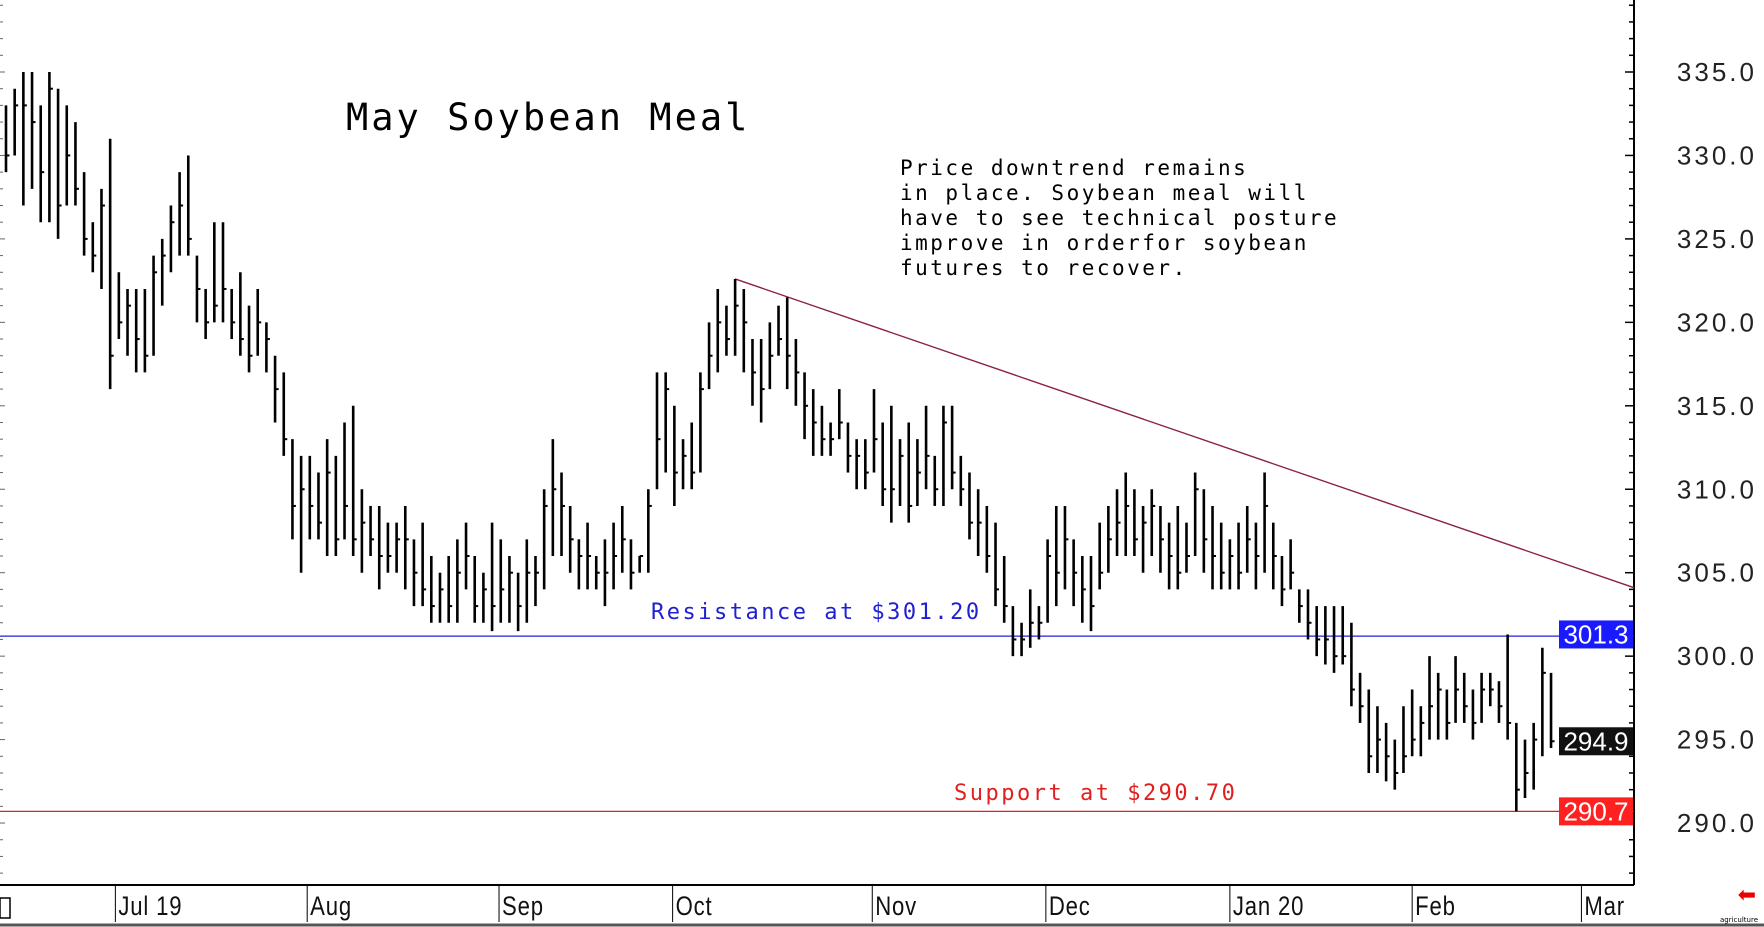  What do you see at coordinates (816, 612) in the screenshot?
I see `resistance-label: Resistance at $301.20` at bounding box center [816, 612].